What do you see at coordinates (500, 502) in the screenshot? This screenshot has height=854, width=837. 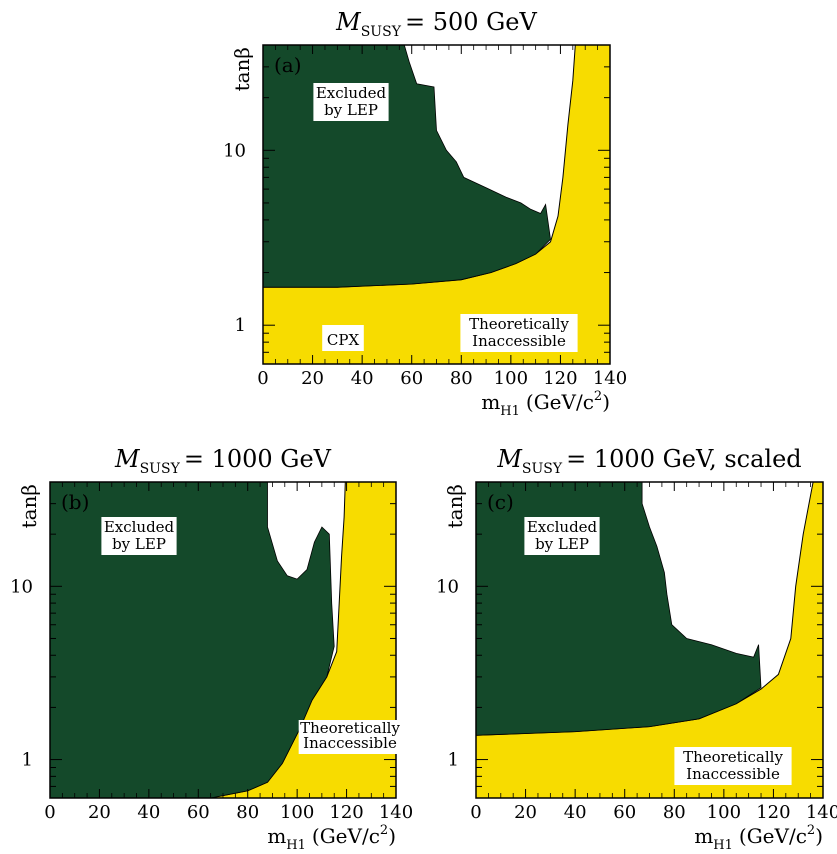 I see `panel-label: (c)` at bounding box center [500, 502].